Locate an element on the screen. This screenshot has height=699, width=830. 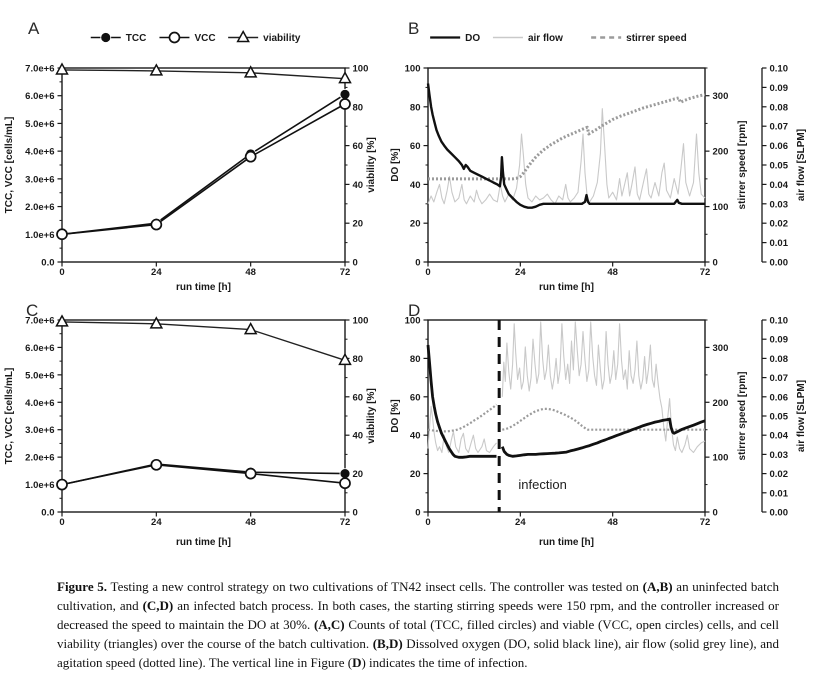
series-viability is located at coordinates (203, 341).